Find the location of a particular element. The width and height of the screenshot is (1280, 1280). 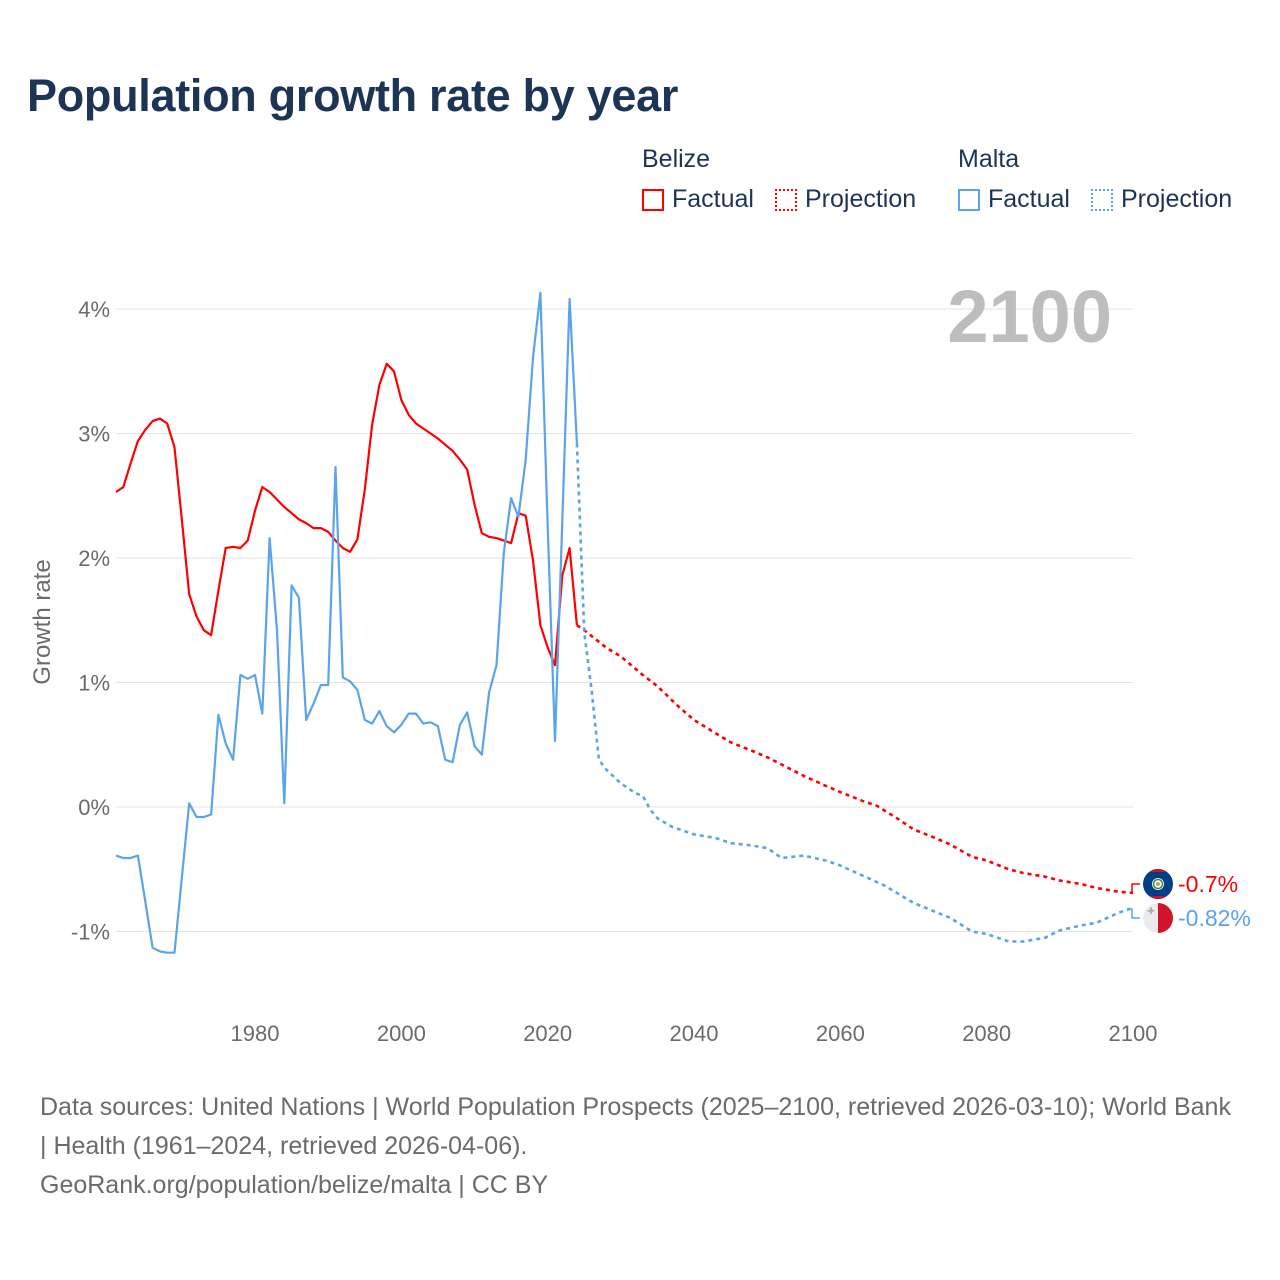

malta-flag-icon: ✚ is located at coordinates (1158, 918).